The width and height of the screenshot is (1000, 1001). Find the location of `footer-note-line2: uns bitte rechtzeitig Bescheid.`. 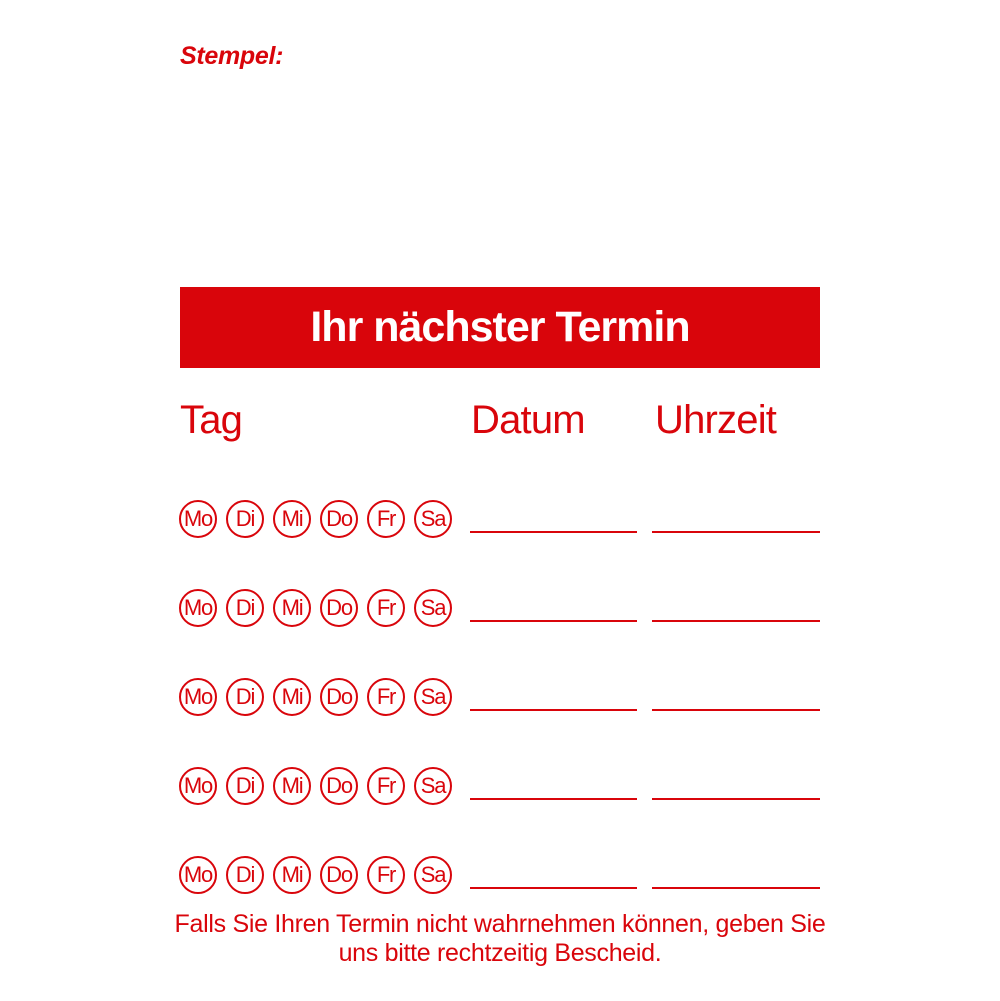

footer-note-line2: uns bitte rechtzeitig Bescheid. is located at coordinates (500, 953).